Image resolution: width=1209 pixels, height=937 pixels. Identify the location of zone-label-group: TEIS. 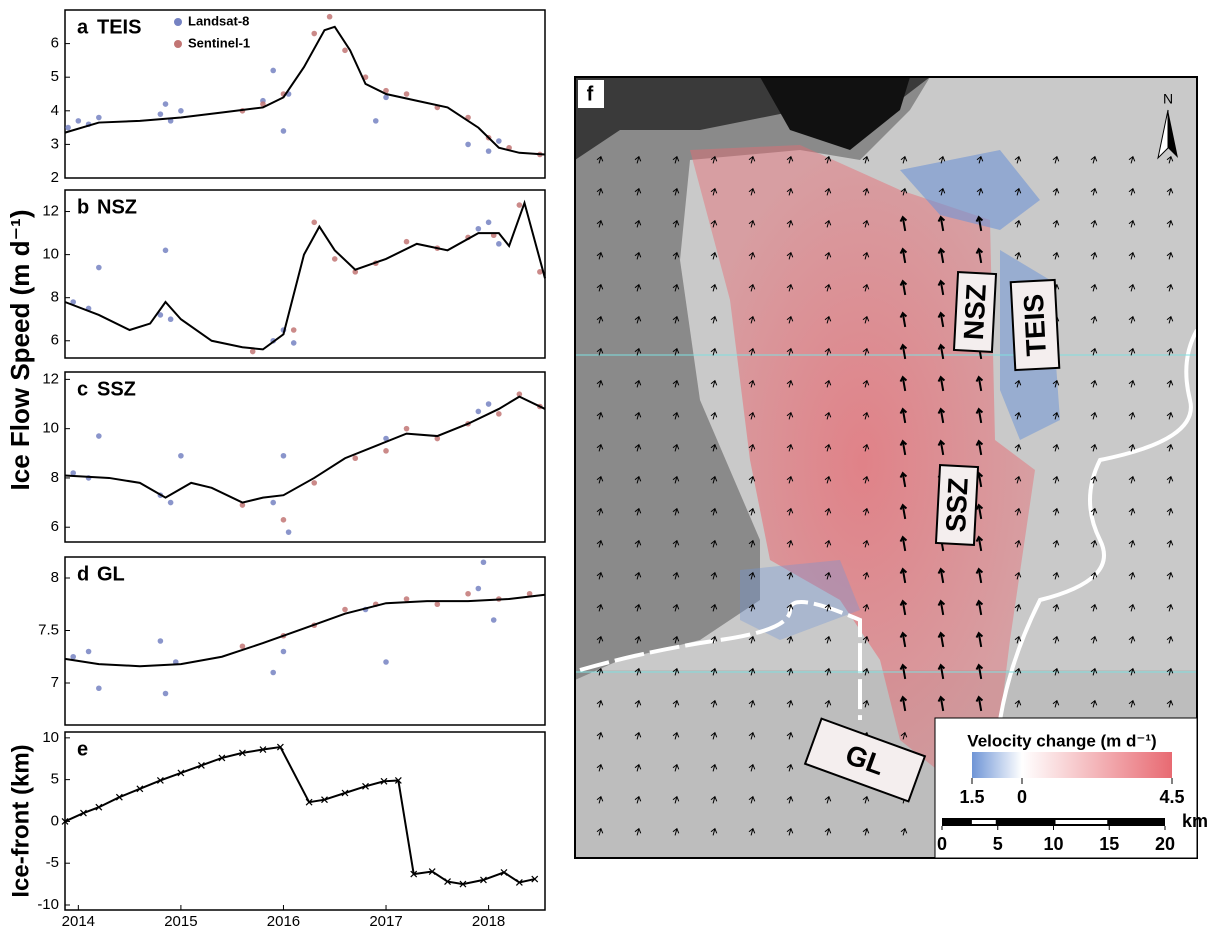
(1035, 325).